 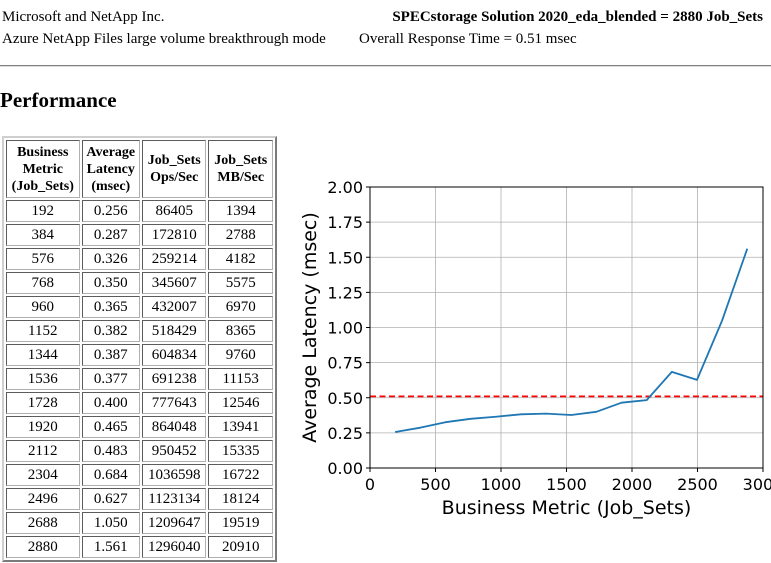 What do you see at coordinates (174, 499) in the screenshot?
I see `cell-ops-per-sec: 1123134` at bounding box center [174, 499].